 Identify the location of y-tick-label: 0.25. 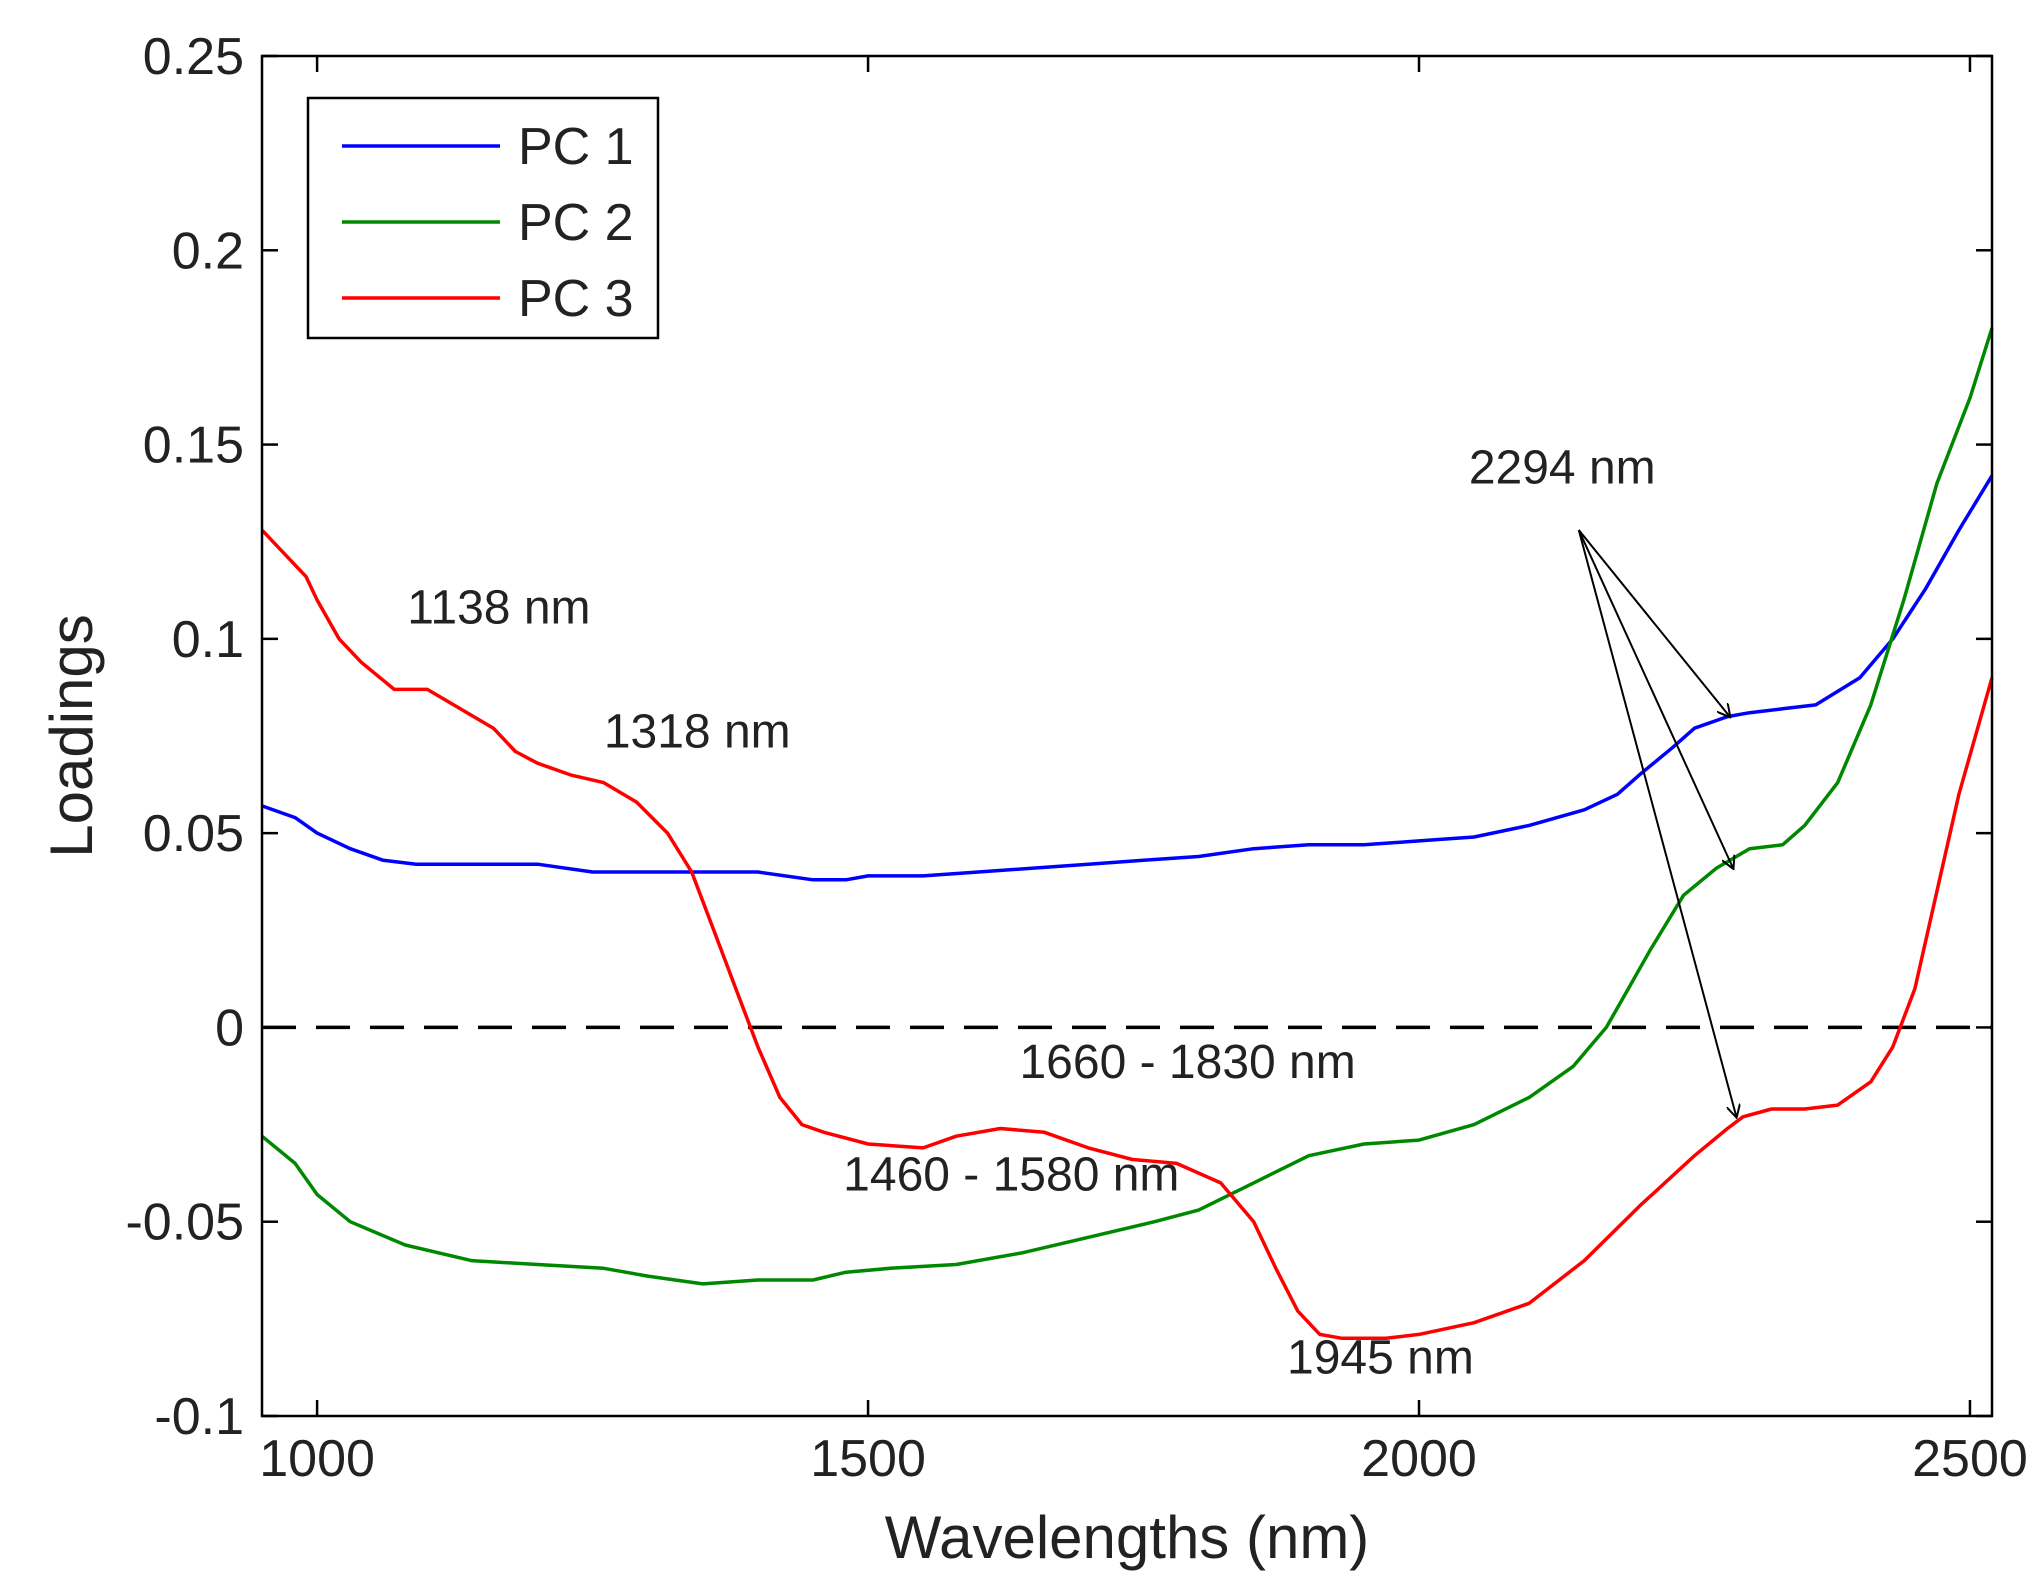
(193, 57).